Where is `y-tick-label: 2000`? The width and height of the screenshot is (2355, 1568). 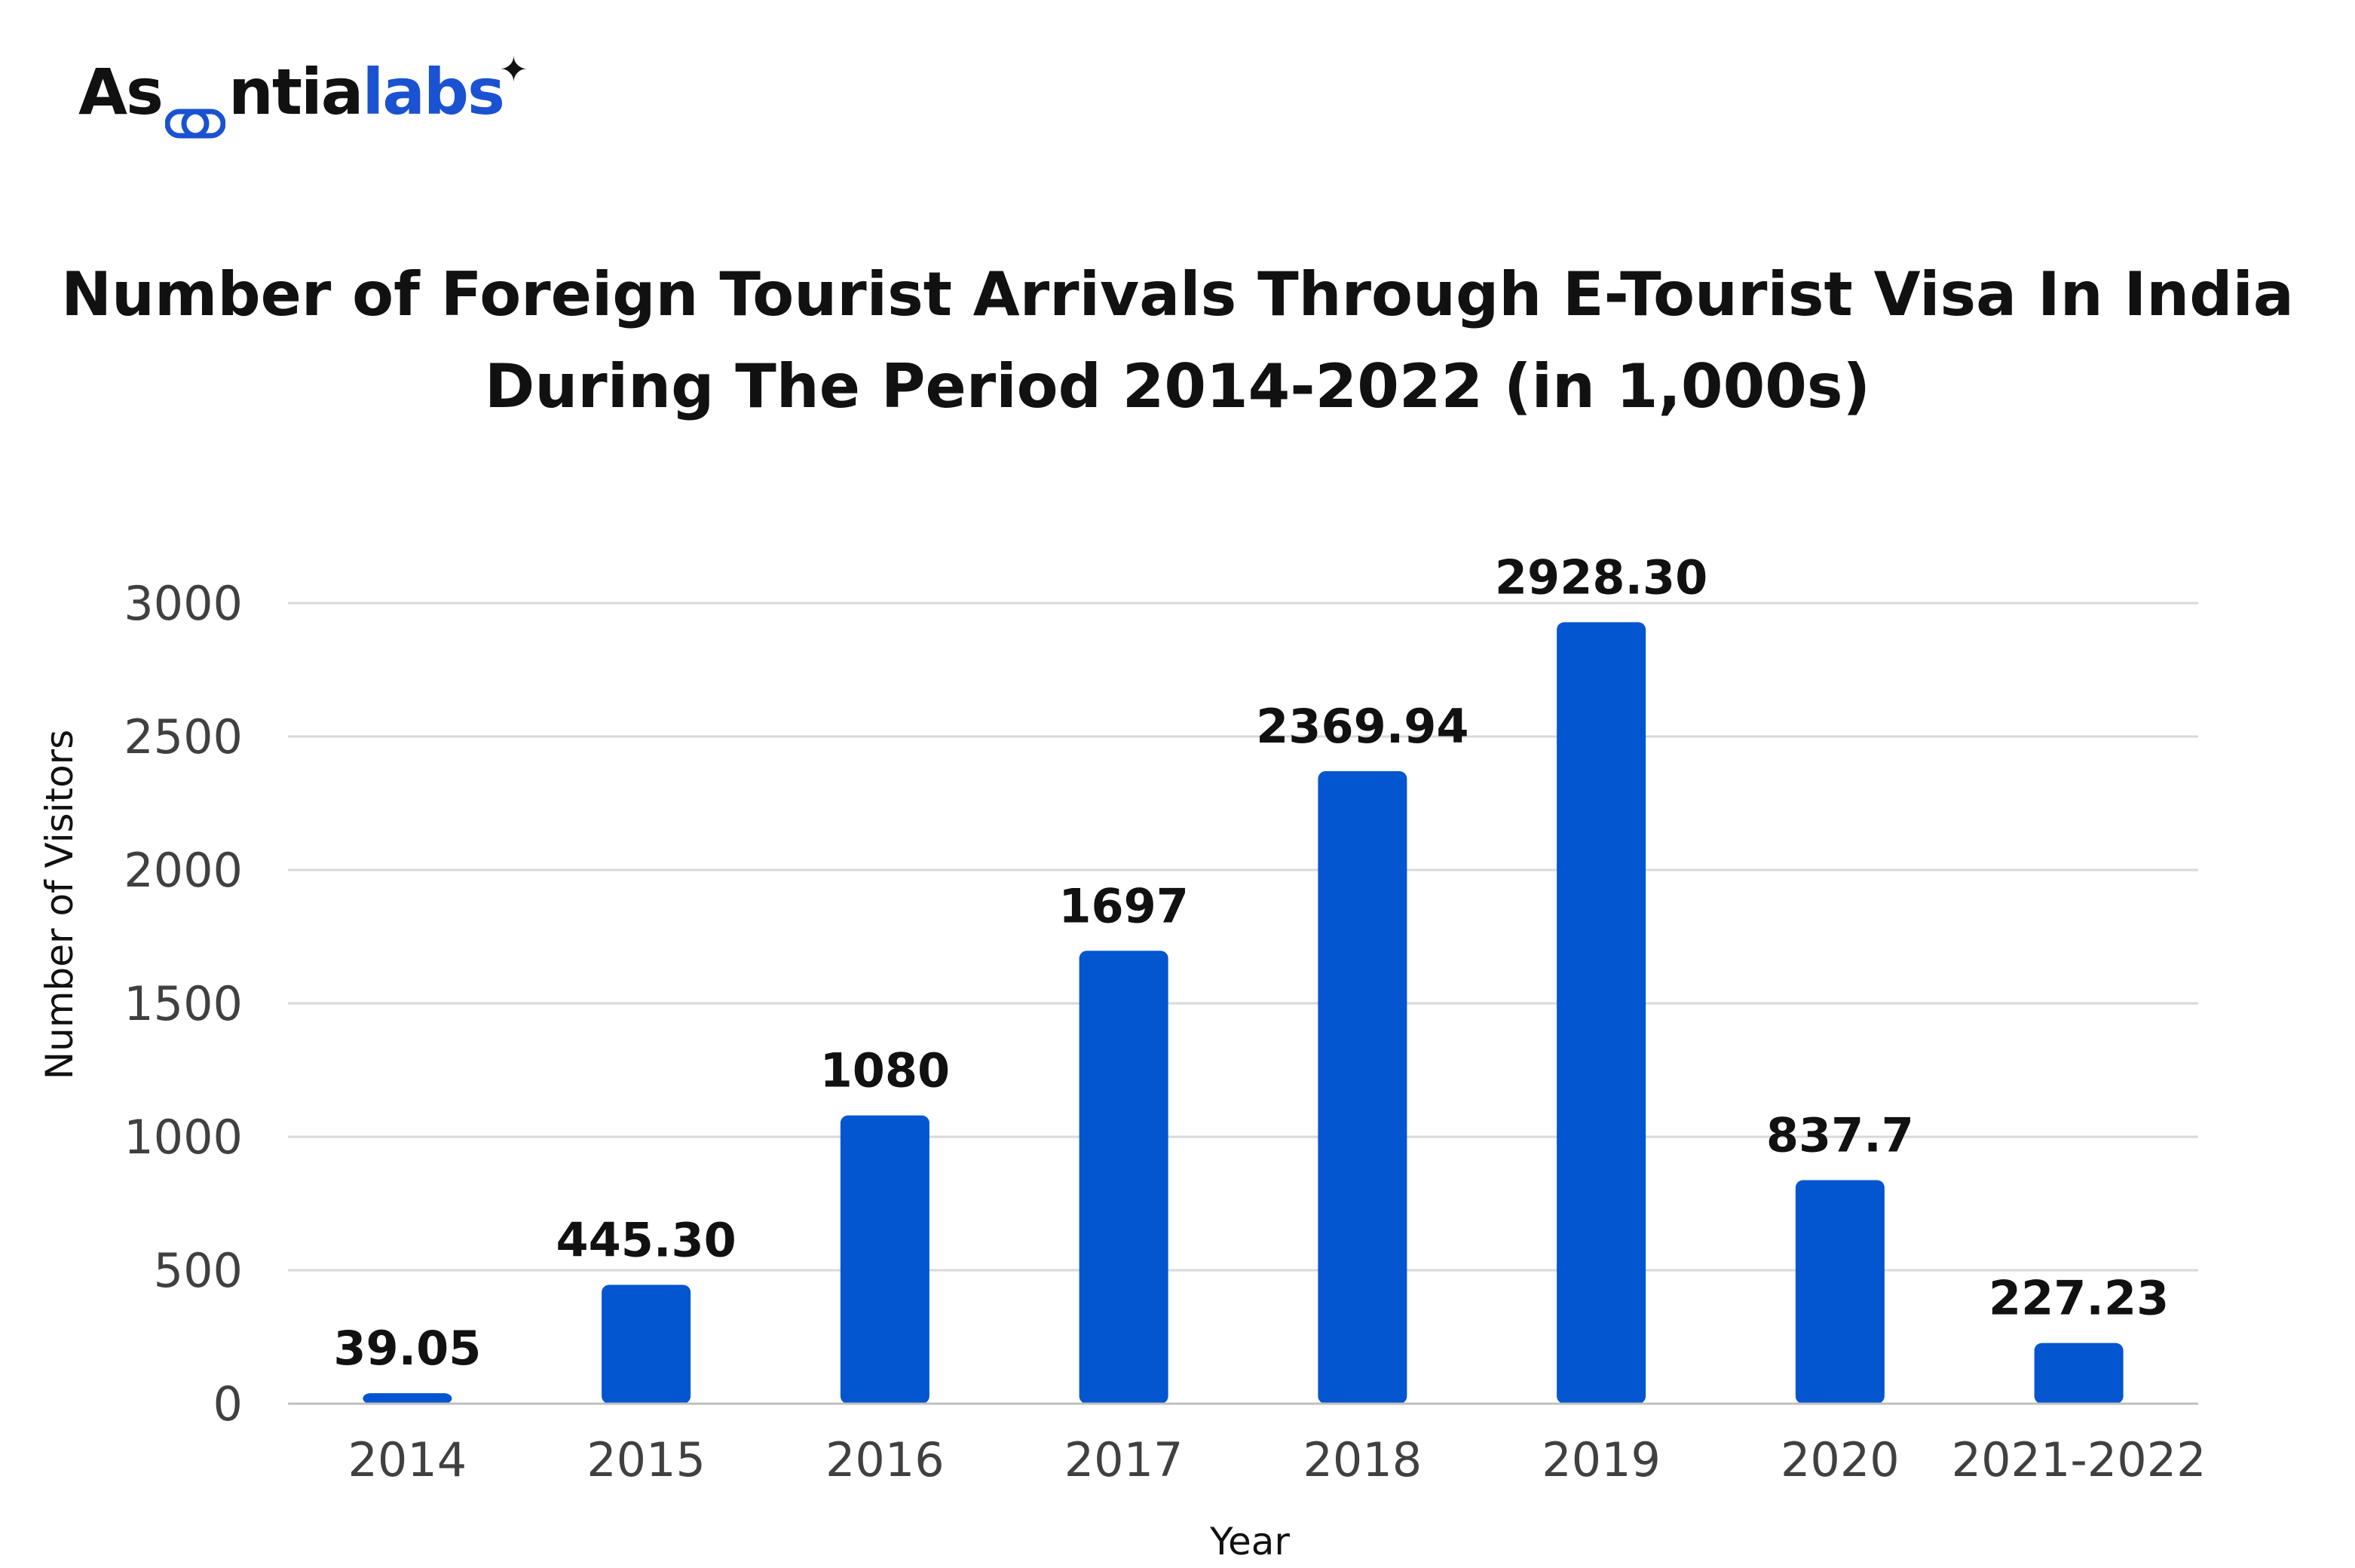 y-tick-label: 2000 is located at coordinates (183, 870).